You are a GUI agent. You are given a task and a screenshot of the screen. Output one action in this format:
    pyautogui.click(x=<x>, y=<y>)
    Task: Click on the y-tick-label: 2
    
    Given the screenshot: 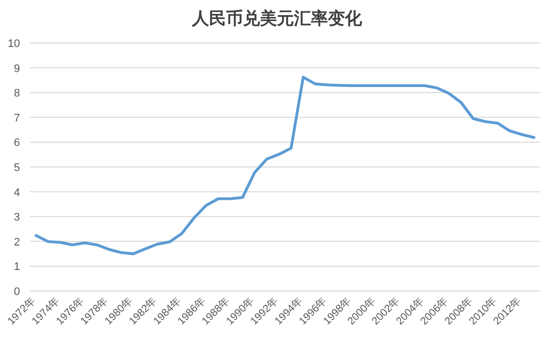 What is the action you would take?
    pyautogui.click(x=17, y=242)
    